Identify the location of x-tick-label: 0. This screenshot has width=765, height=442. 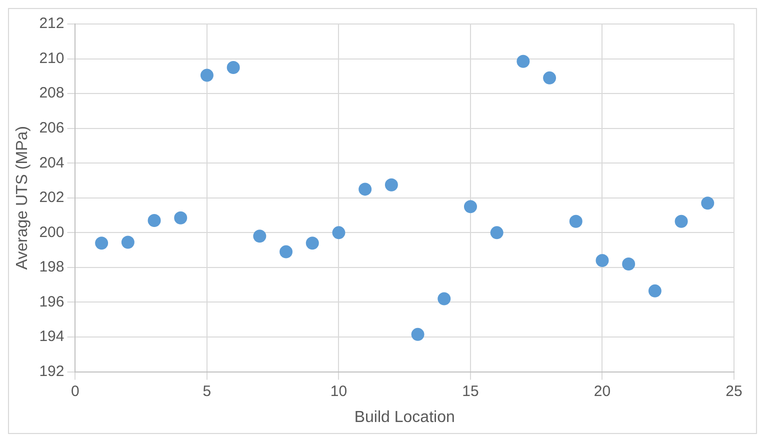
(75, 391).